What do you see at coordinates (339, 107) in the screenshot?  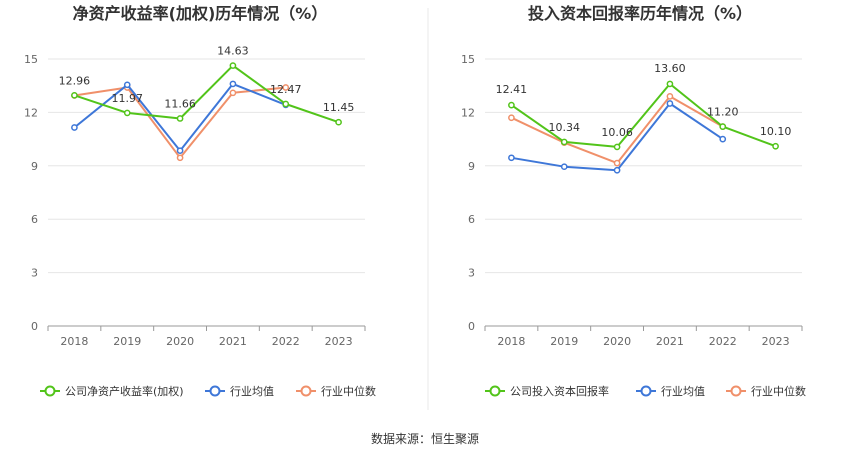 I see `data-label: 11.45` at bounding box center [339, 107].